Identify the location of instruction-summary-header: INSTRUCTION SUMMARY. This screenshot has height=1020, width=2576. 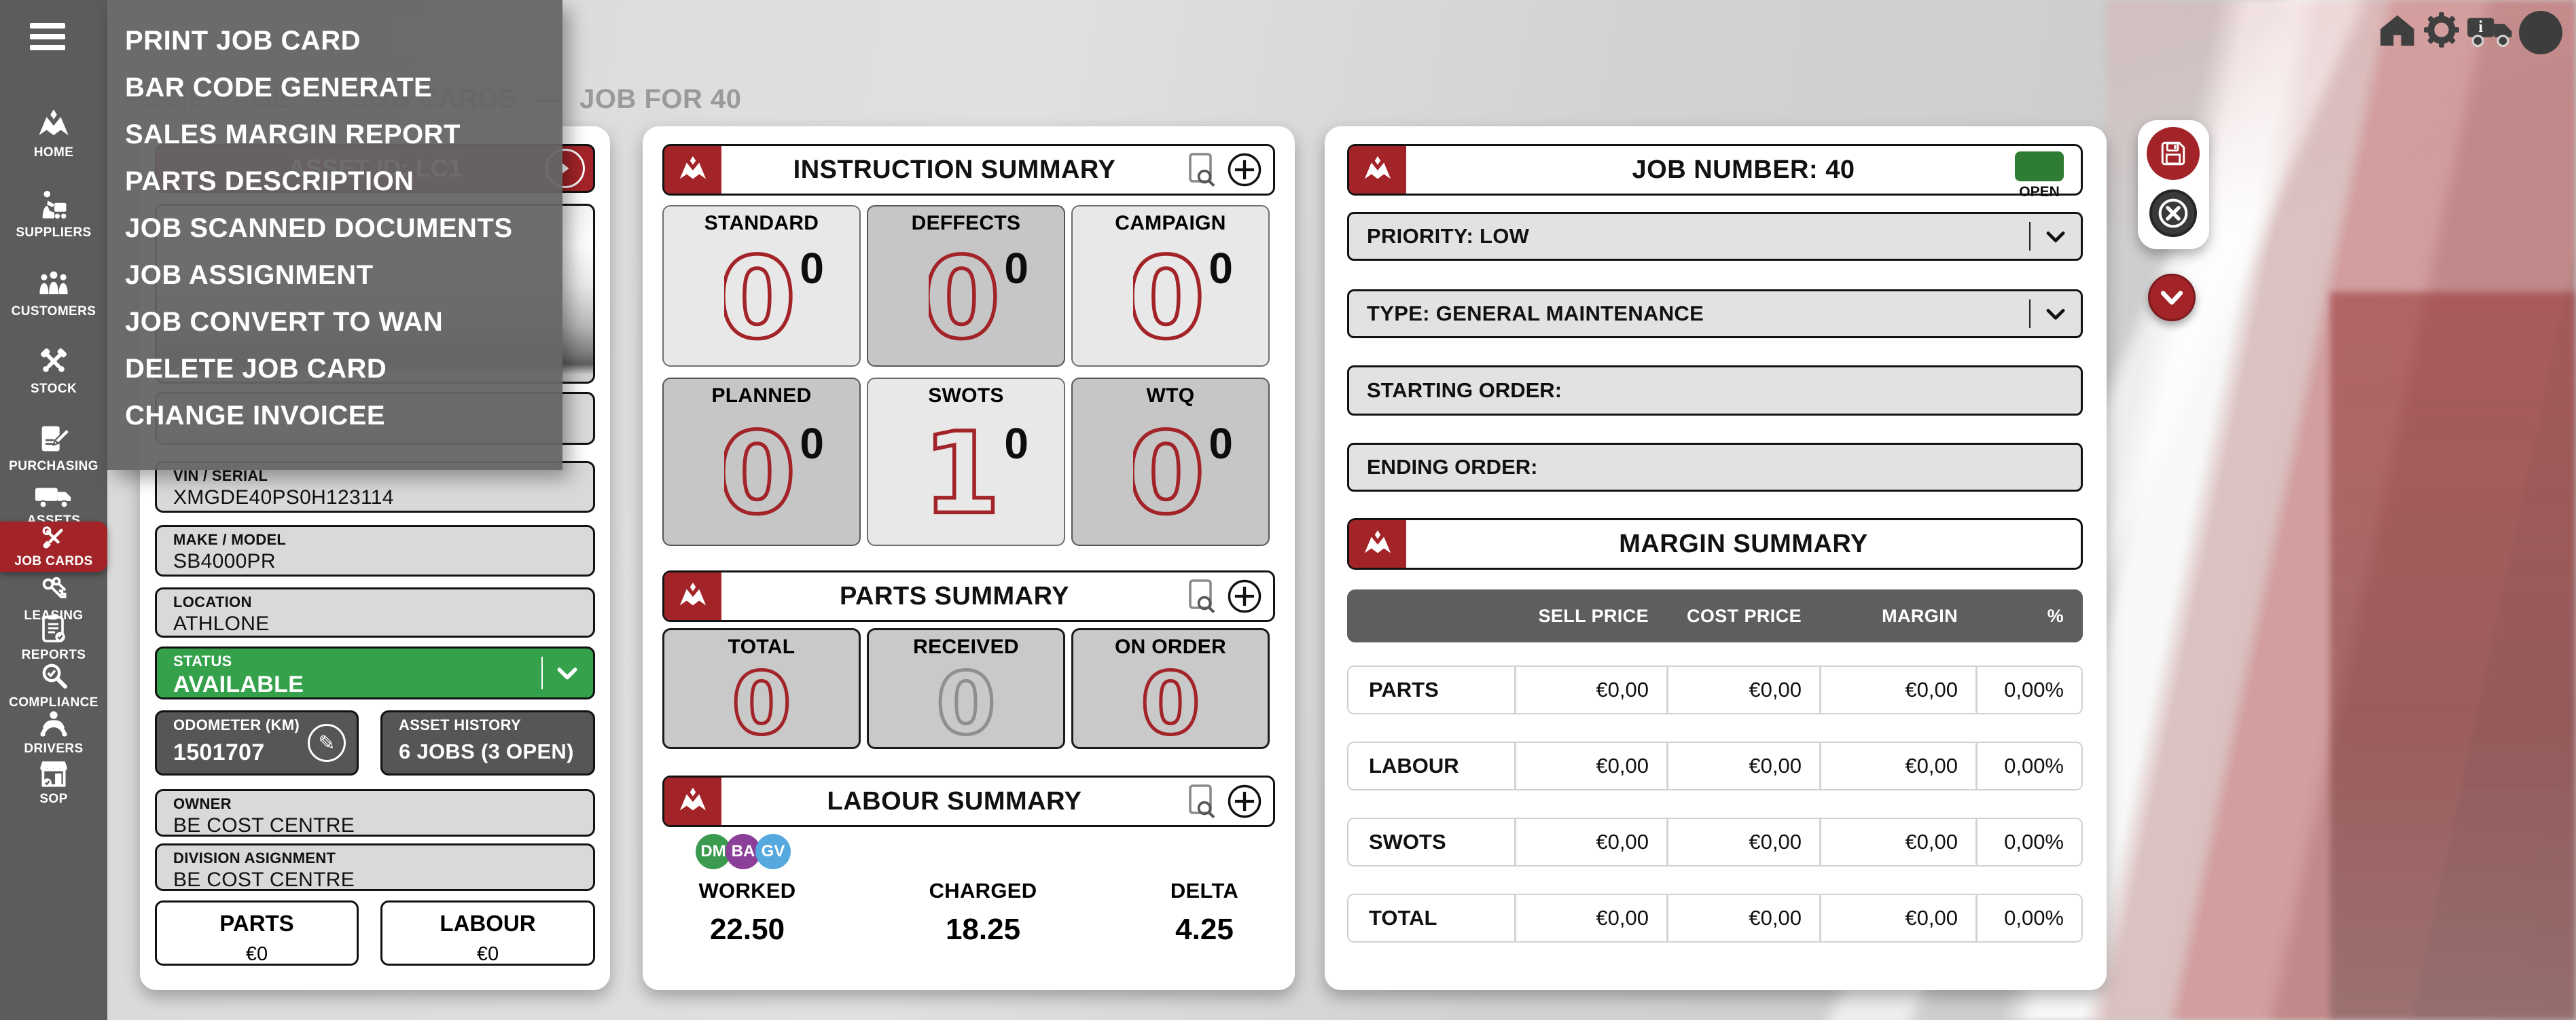
(968, 170).